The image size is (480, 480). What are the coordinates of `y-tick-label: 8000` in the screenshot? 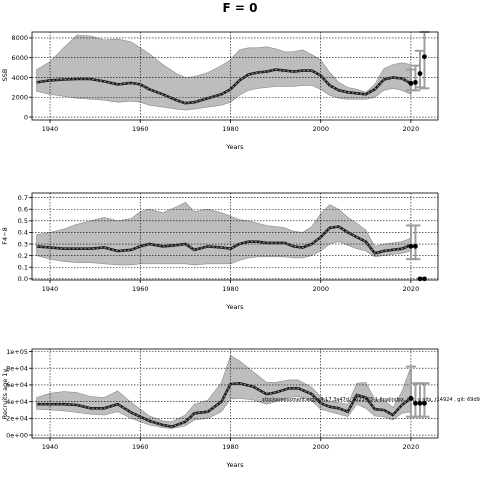 It's located at (19, 38).